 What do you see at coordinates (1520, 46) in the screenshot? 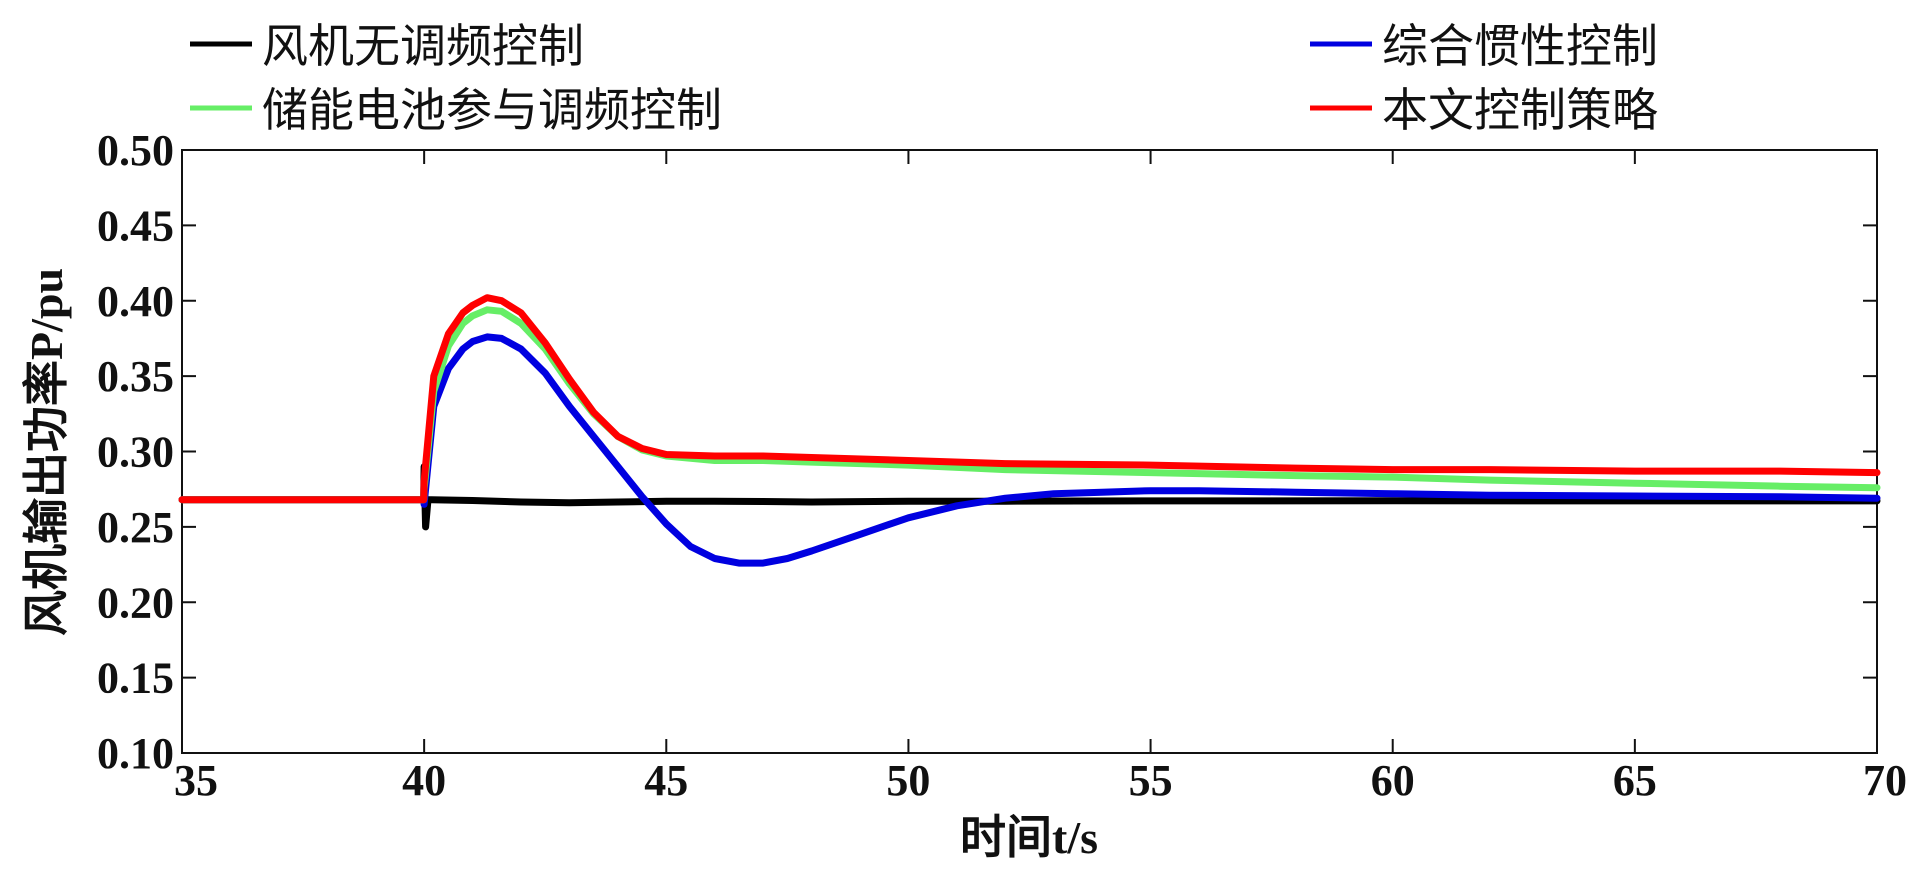
I see `legend-label-1: 综合惯性控制` at bounding box center [1520, 46].